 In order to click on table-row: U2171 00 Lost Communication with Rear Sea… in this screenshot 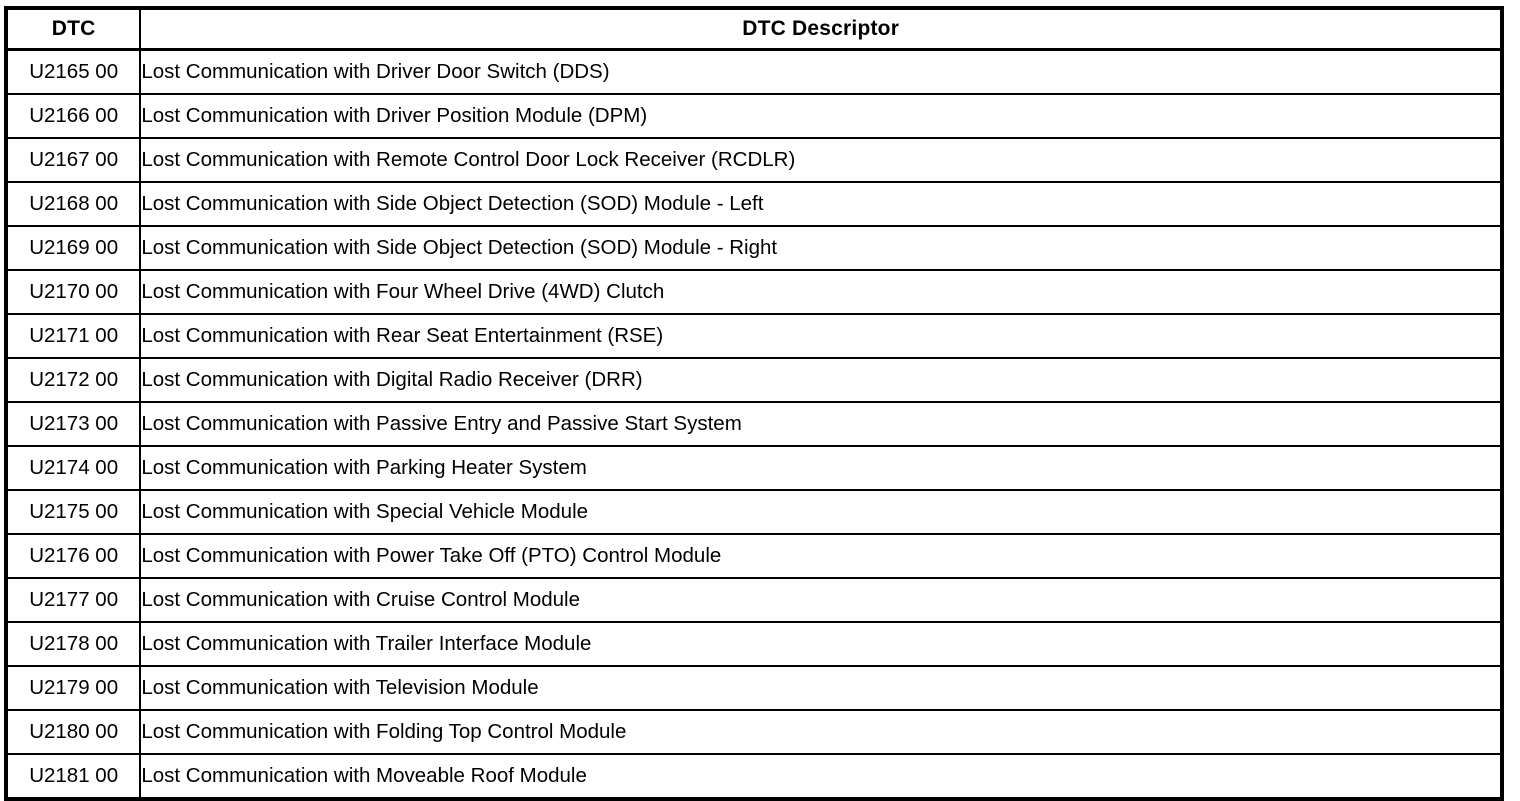, I will do `click(754, 336)`.